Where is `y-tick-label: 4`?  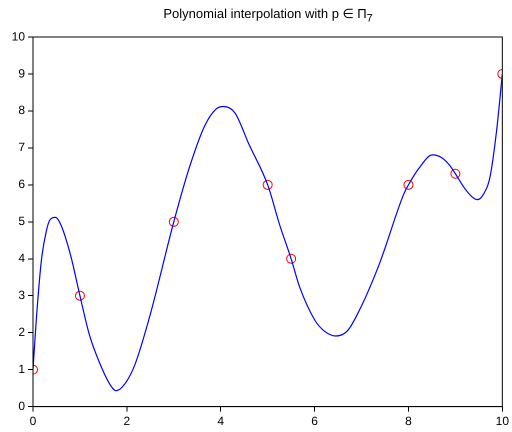
y-tick-label: 4 is located at coordinates (22, 258).